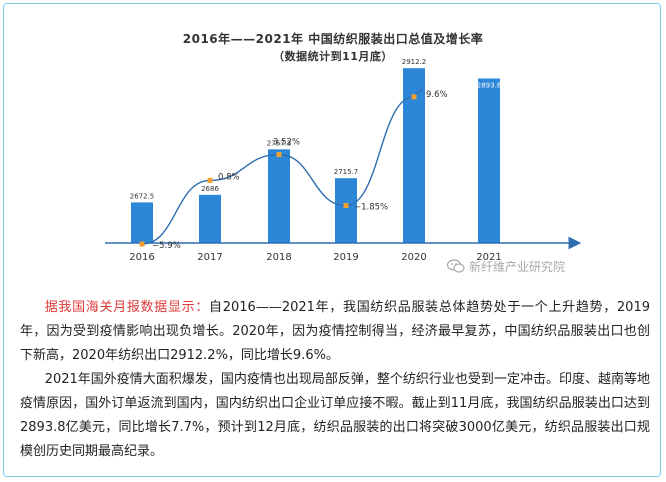  I want to click on watermark: 新纤维产业研究院, so click(506, 266).